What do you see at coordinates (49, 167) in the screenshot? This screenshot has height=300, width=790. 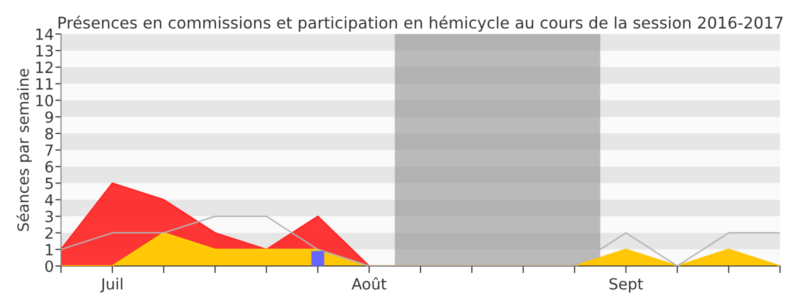 I see `y-tick-label: 6` at bounding box center [49, 167].